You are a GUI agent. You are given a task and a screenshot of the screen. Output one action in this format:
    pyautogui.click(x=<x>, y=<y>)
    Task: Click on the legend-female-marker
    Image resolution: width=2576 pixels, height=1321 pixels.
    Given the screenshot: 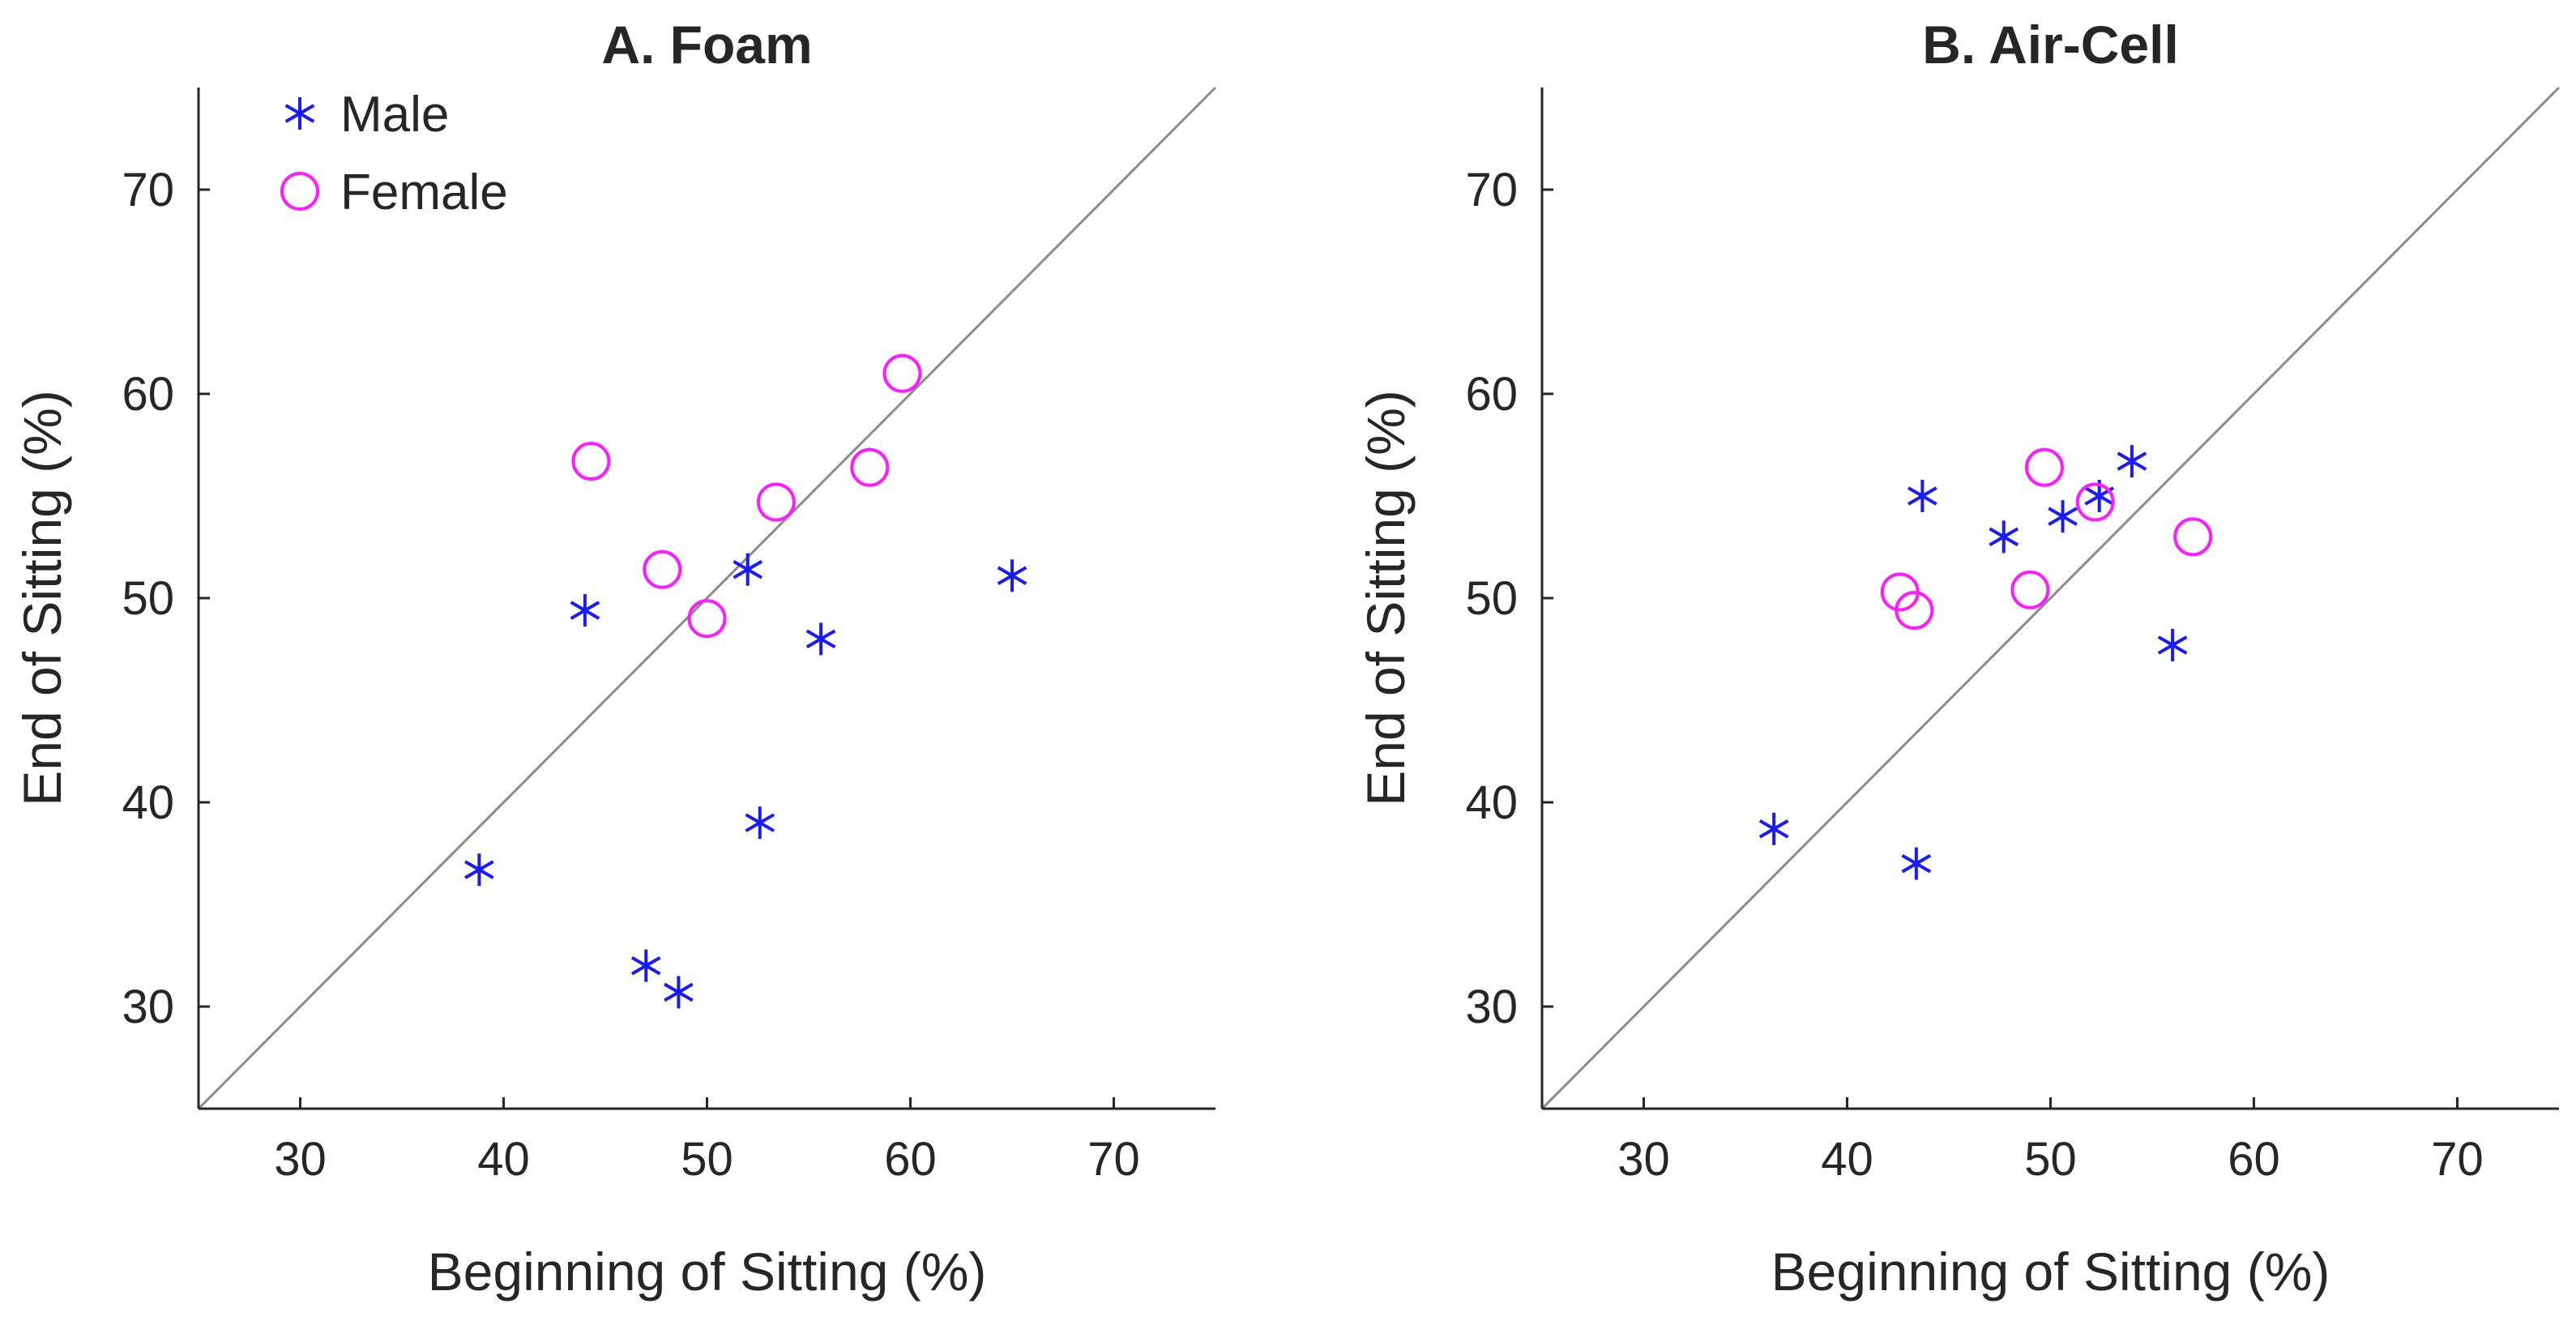 What is the action you would take?
    pyautogui.click(x=299, y=191)
    